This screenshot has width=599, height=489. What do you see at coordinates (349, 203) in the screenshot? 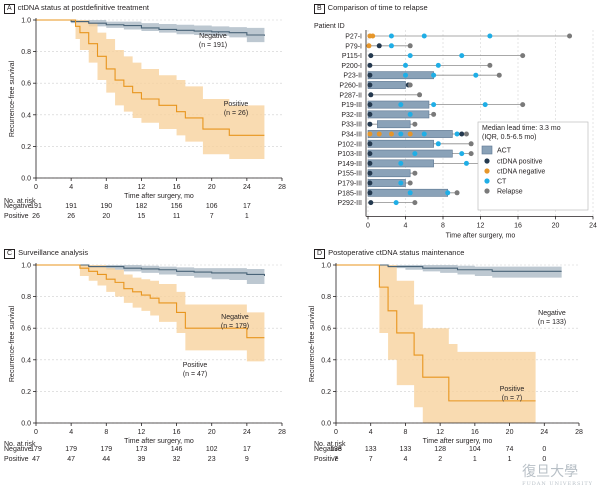
I see `patient-id-label: P292-III` at bounding box center [349, 203].